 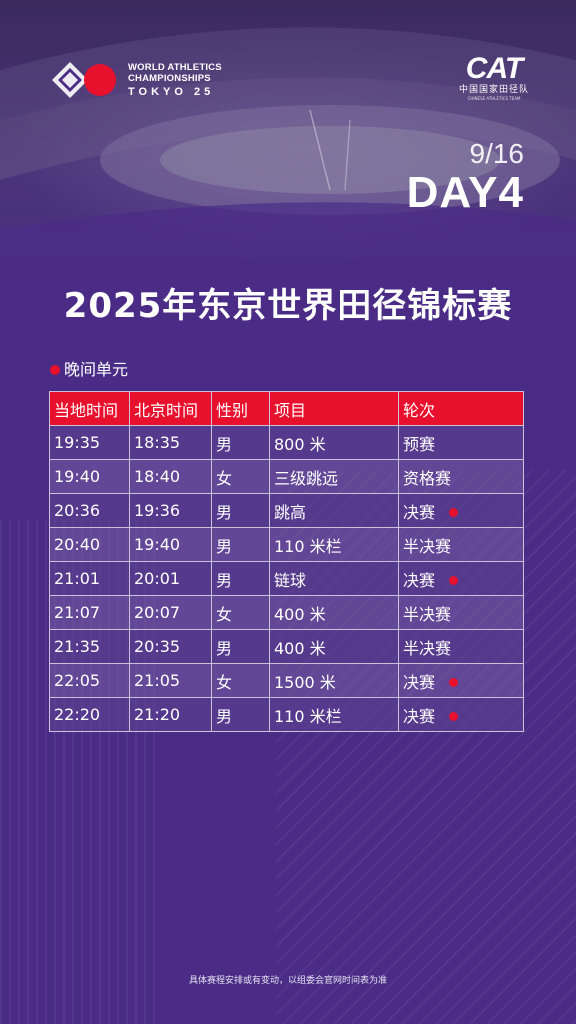 I want to click on beijing-time-text: 19:36, so click(x=157, y=510).